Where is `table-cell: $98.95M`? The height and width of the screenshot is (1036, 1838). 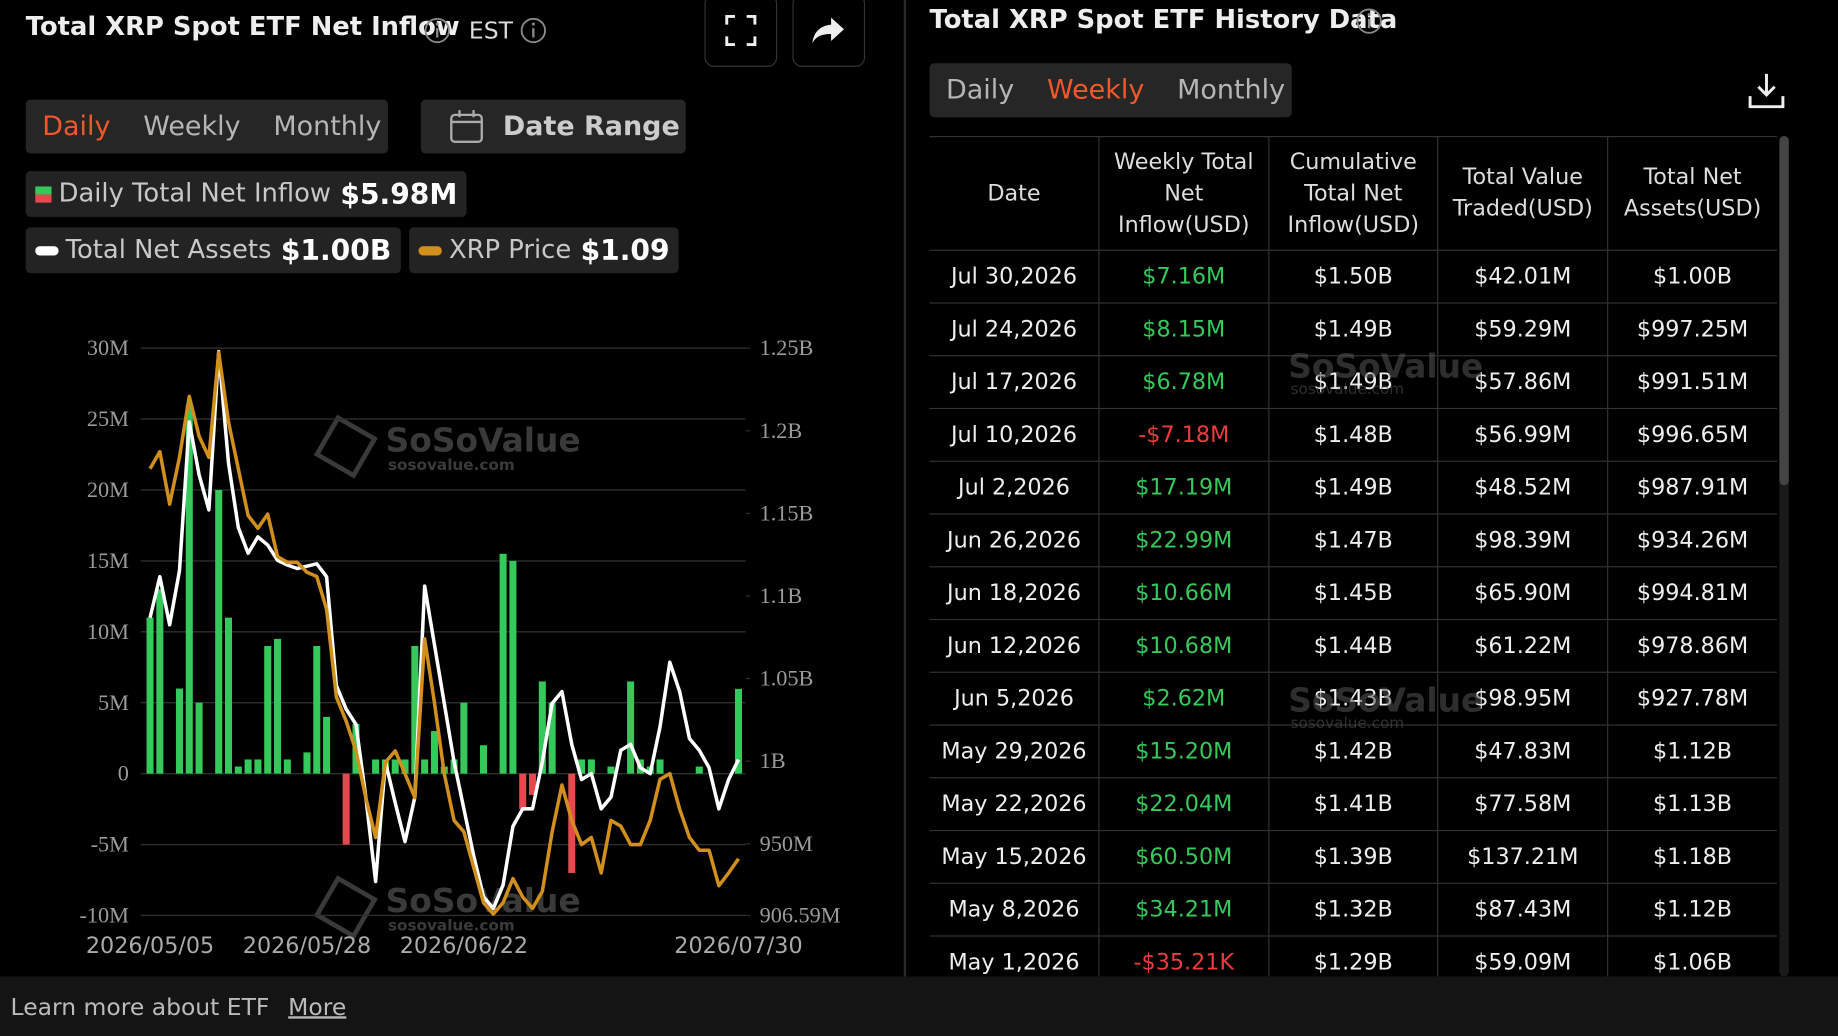 table-cell: $98.95M is located at coordinates (1523, 699).